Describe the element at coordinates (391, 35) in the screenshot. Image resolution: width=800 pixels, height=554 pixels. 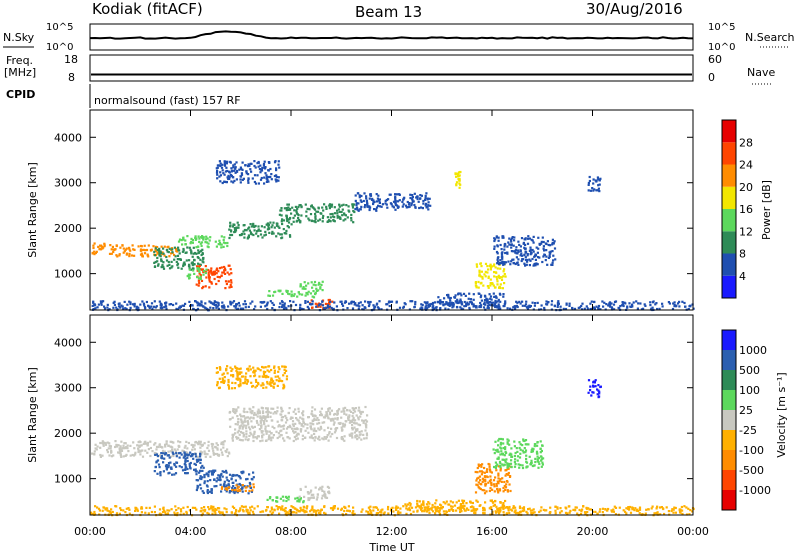
I see `nsky-series-line` at that location.